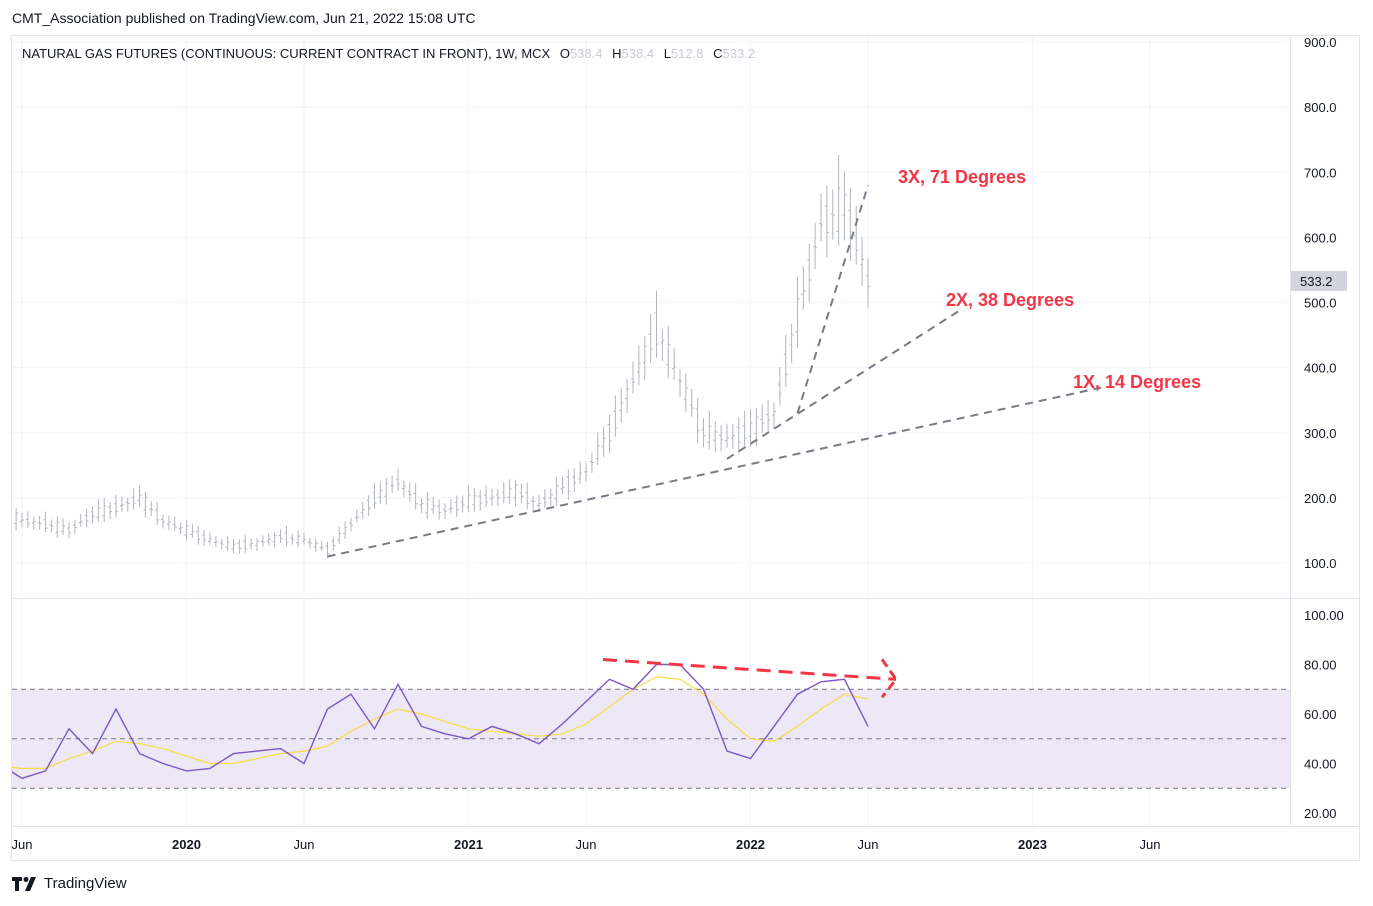 This screenshot has height=906, width=1373. What do you see at coordinates (638, 53) in the screenshot?
I see `high-value: 538.4` at bounding box center [638, 53].